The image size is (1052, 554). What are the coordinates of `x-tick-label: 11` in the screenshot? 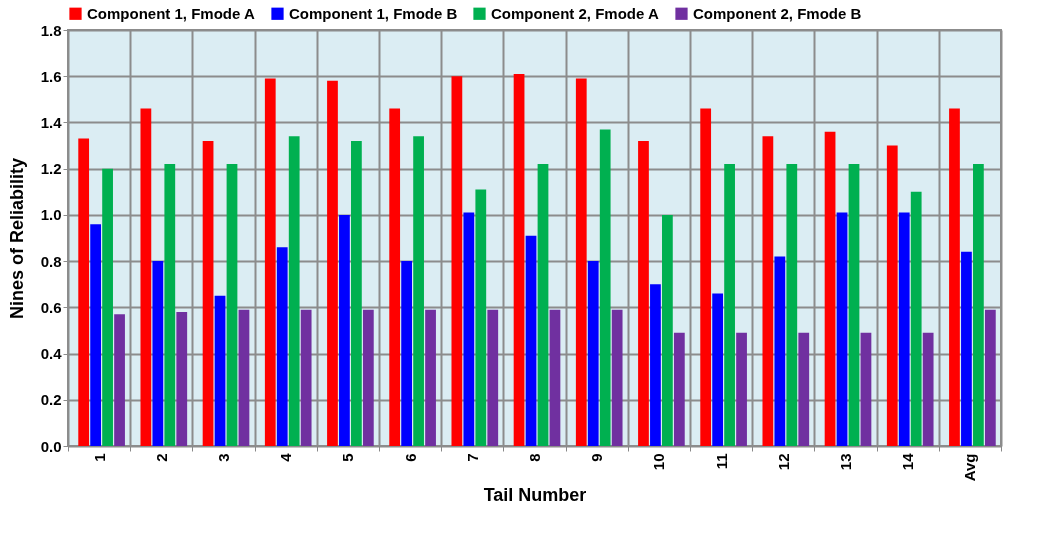 It's located at (721, 461).